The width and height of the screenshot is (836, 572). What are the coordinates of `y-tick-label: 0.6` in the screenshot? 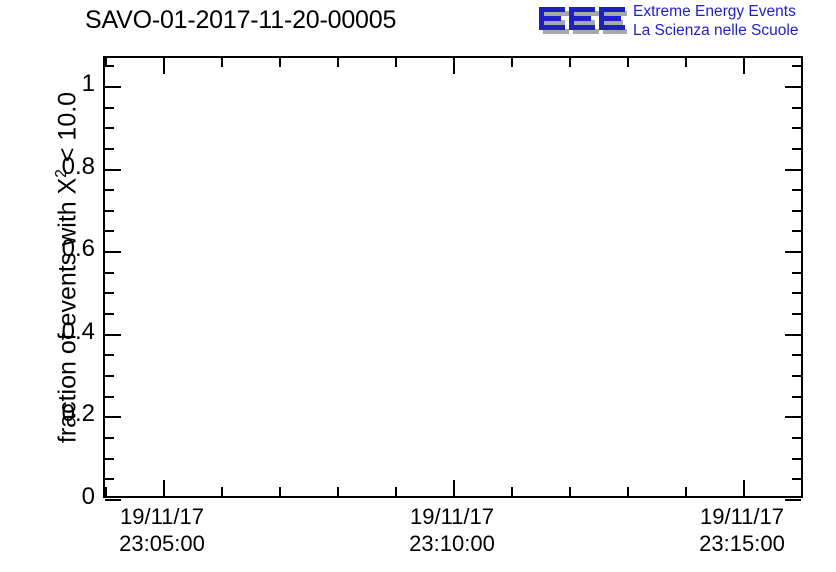 It's located at (78, 249).